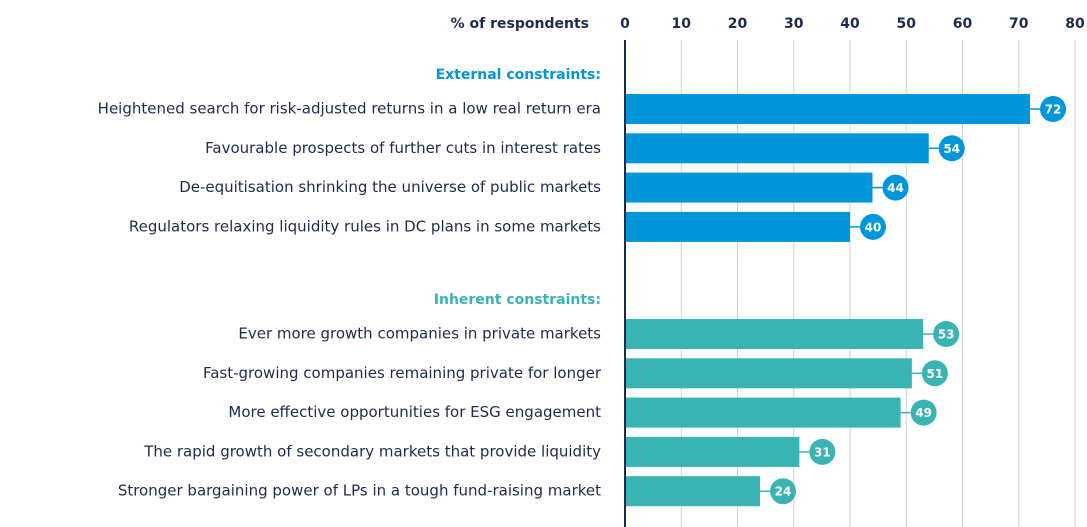 The height and width of the screenshot is (527, 1087). I want to click on data-label: 44, so click(895, 188).